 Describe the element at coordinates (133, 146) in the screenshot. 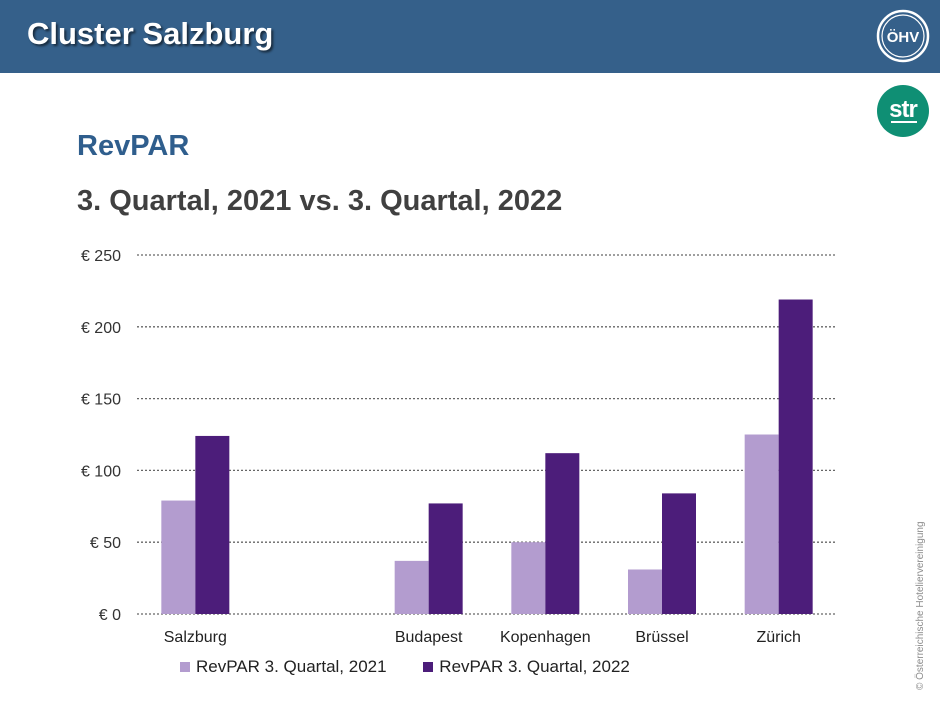

I see `metric-title: RevPAR` at that location.